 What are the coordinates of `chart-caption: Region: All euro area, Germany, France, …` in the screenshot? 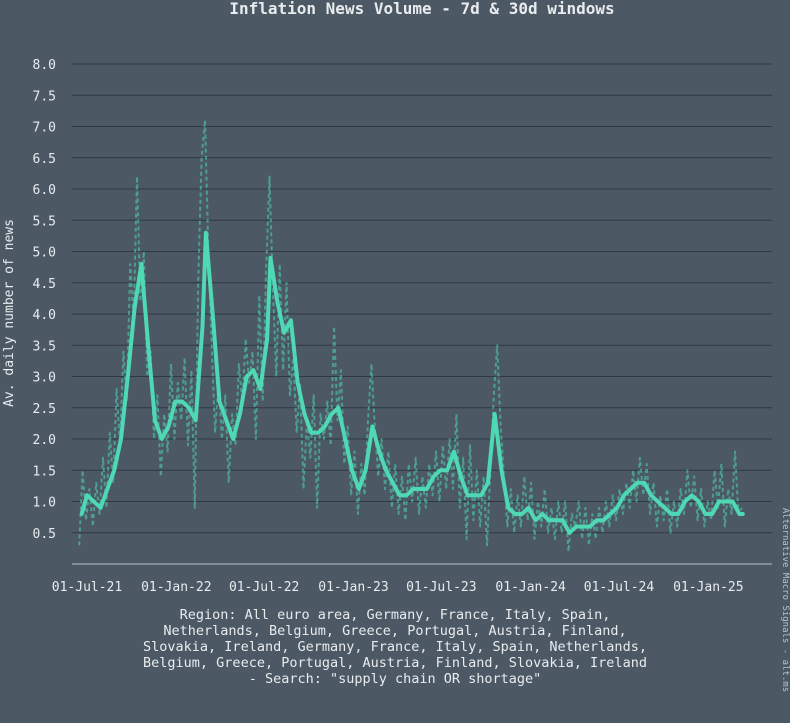 It's located at (395, 647).